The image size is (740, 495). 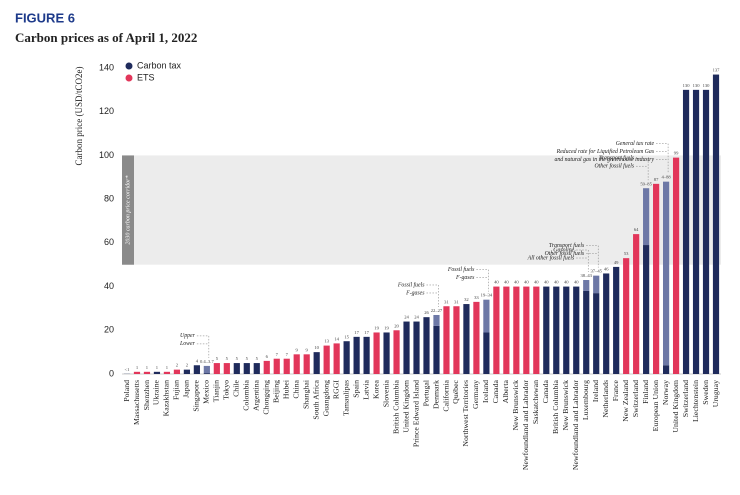 I want to click on x-tick-label: Tianjin, so click(x=216, y=391).